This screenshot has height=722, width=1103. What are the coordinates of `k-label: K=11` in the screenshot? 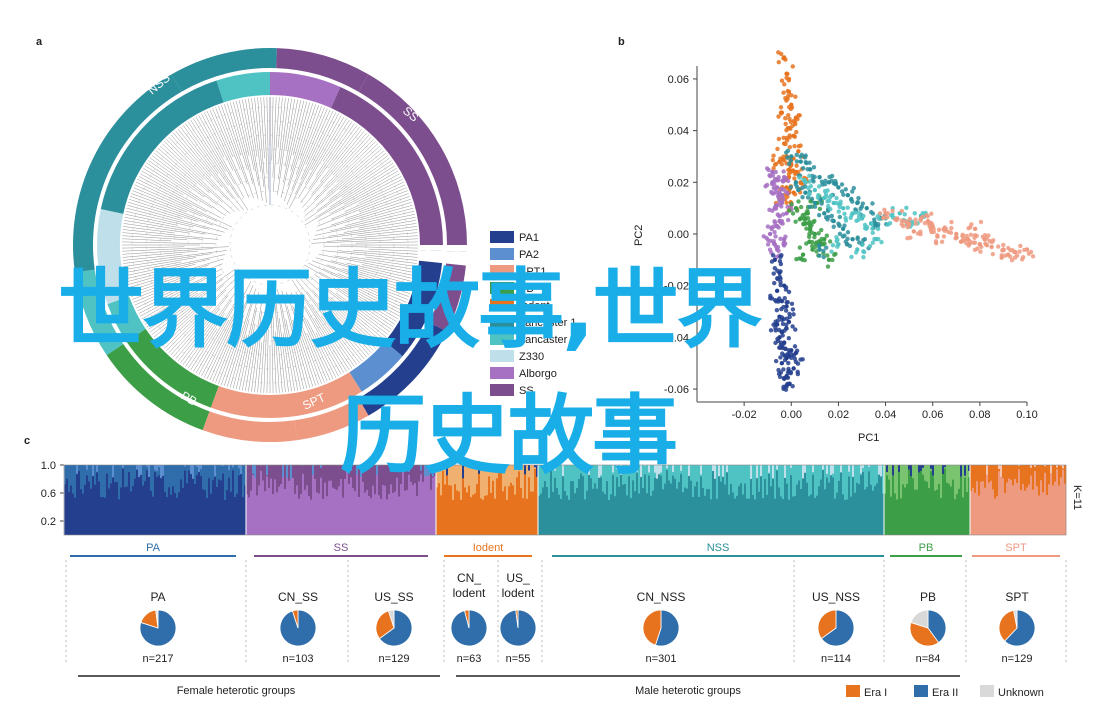 It's located at (1077, 497).